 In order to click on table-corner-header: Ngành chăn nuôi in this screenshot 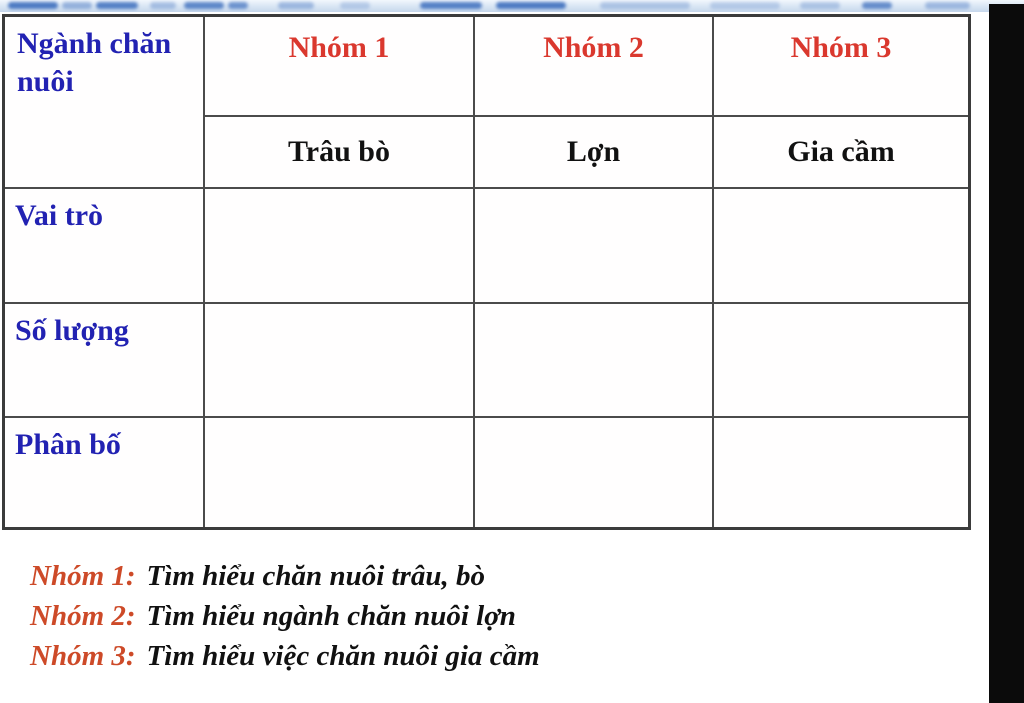, I will do `click(105, 103)`.